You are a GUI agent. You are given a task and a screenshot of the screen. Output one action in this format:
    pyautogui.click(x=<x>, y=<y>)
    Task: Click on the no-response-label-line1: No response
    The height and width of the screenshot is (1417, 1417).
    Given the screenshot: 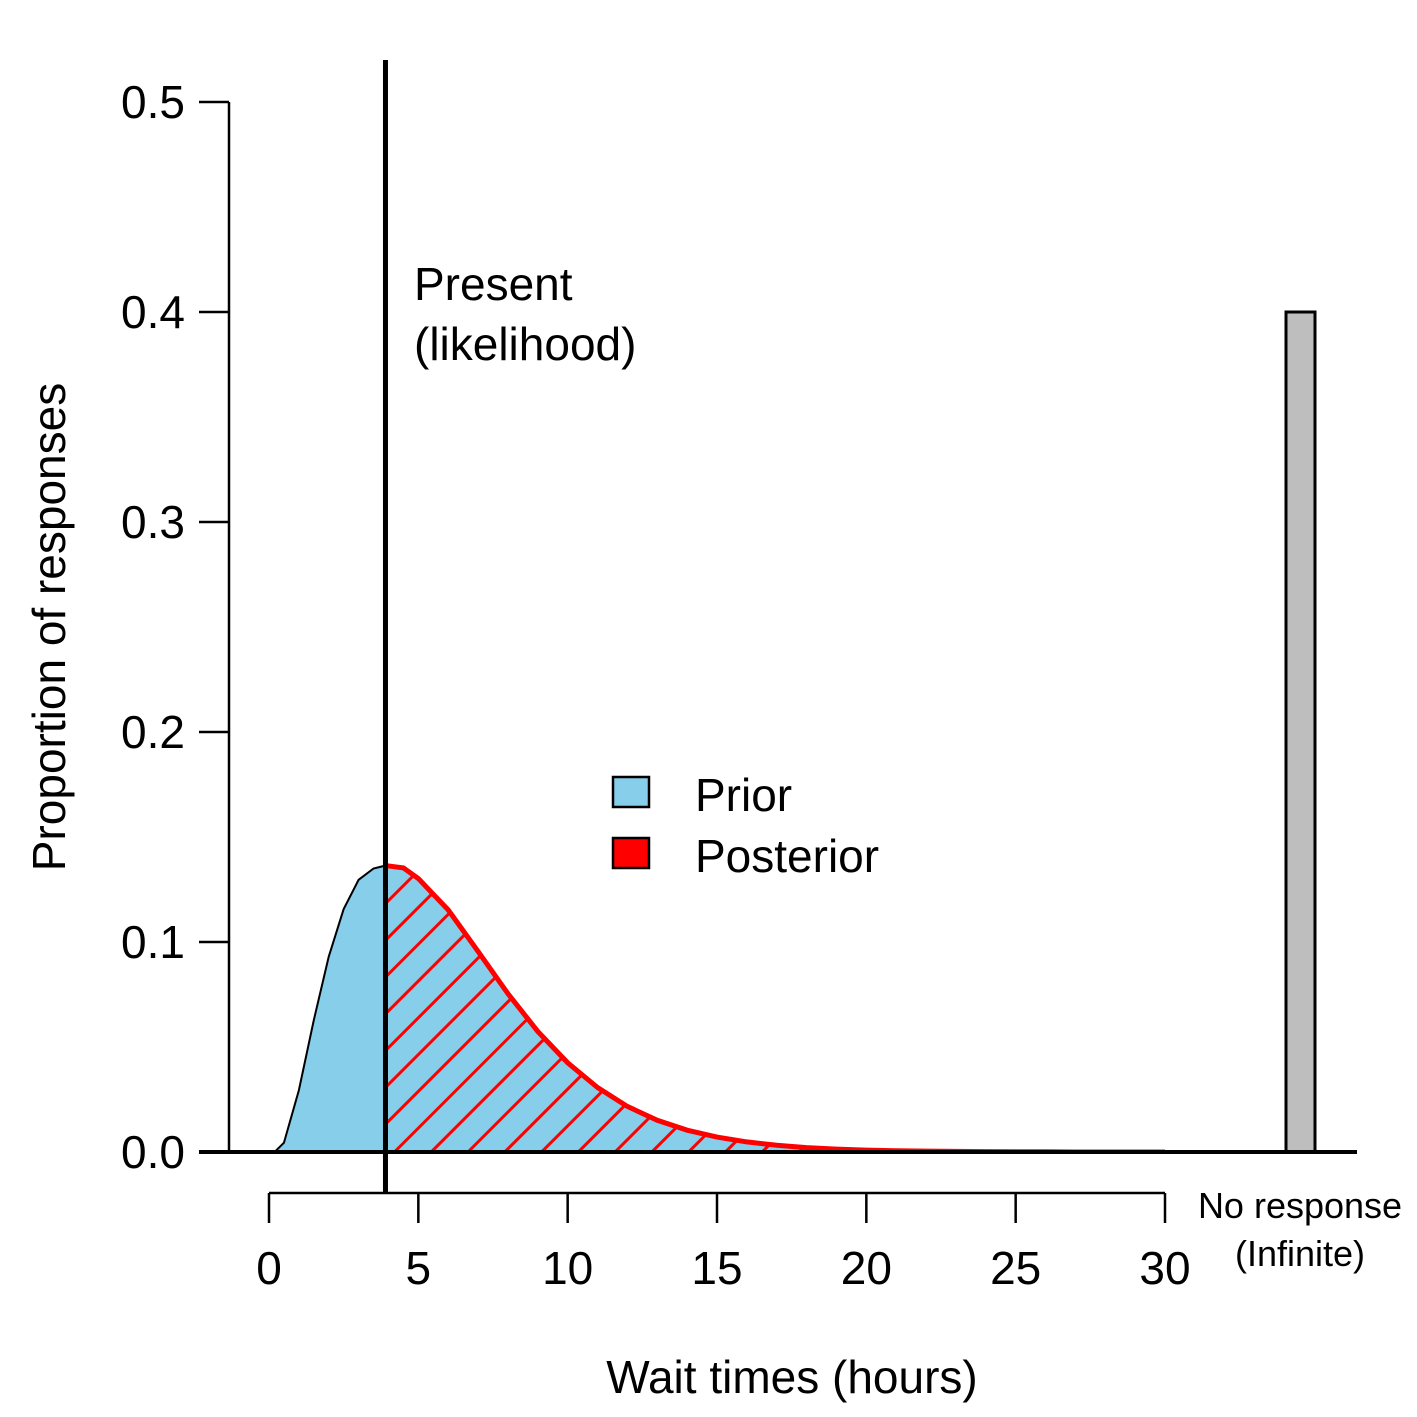 What is the action you would take?
    pyautogui.click(x=1300, y=1205)
    